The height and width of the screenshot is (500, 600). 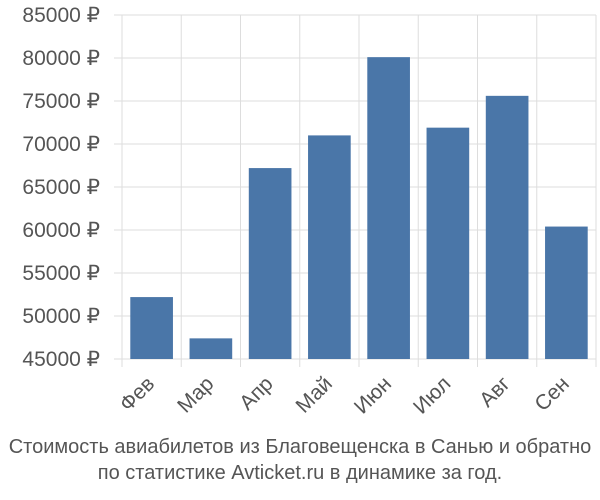 What do you see at coordinates (256, 393) in the screenshot?
I see `x-tick-label: Апр` at bounding box center [256, 393].